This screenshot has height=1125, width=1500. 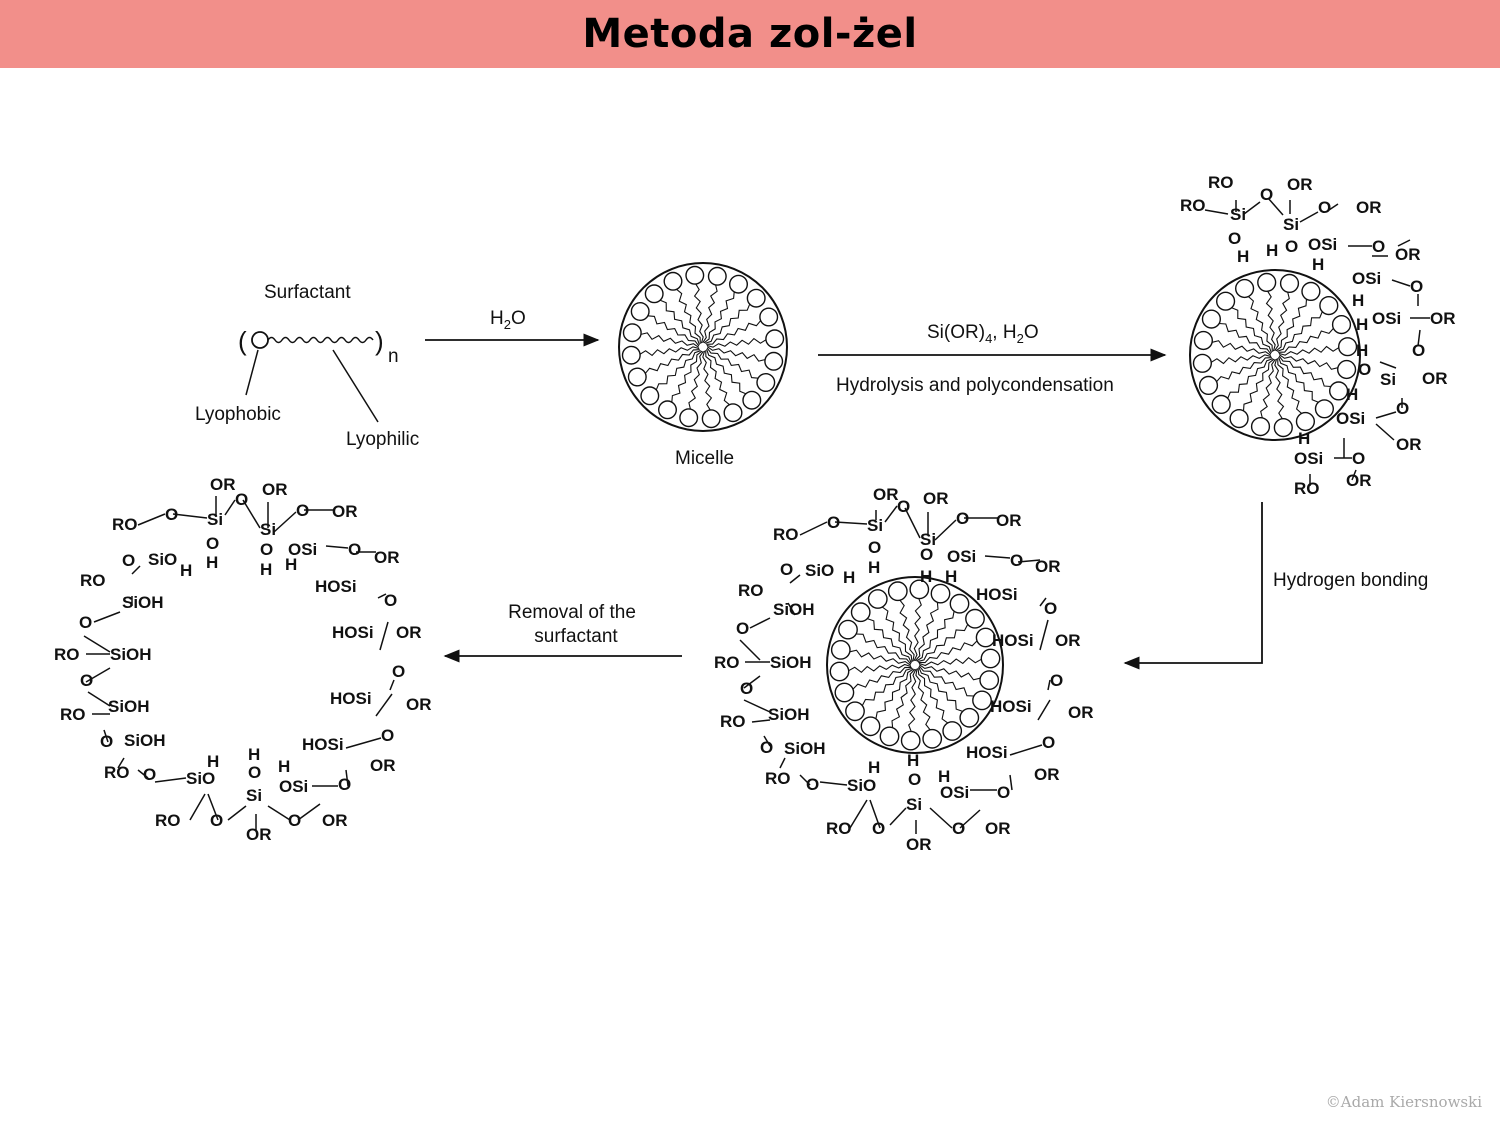 I want to click on arrow-hydrogen-bonding: Hydrogen bonding, so click(x=1275, y=586).